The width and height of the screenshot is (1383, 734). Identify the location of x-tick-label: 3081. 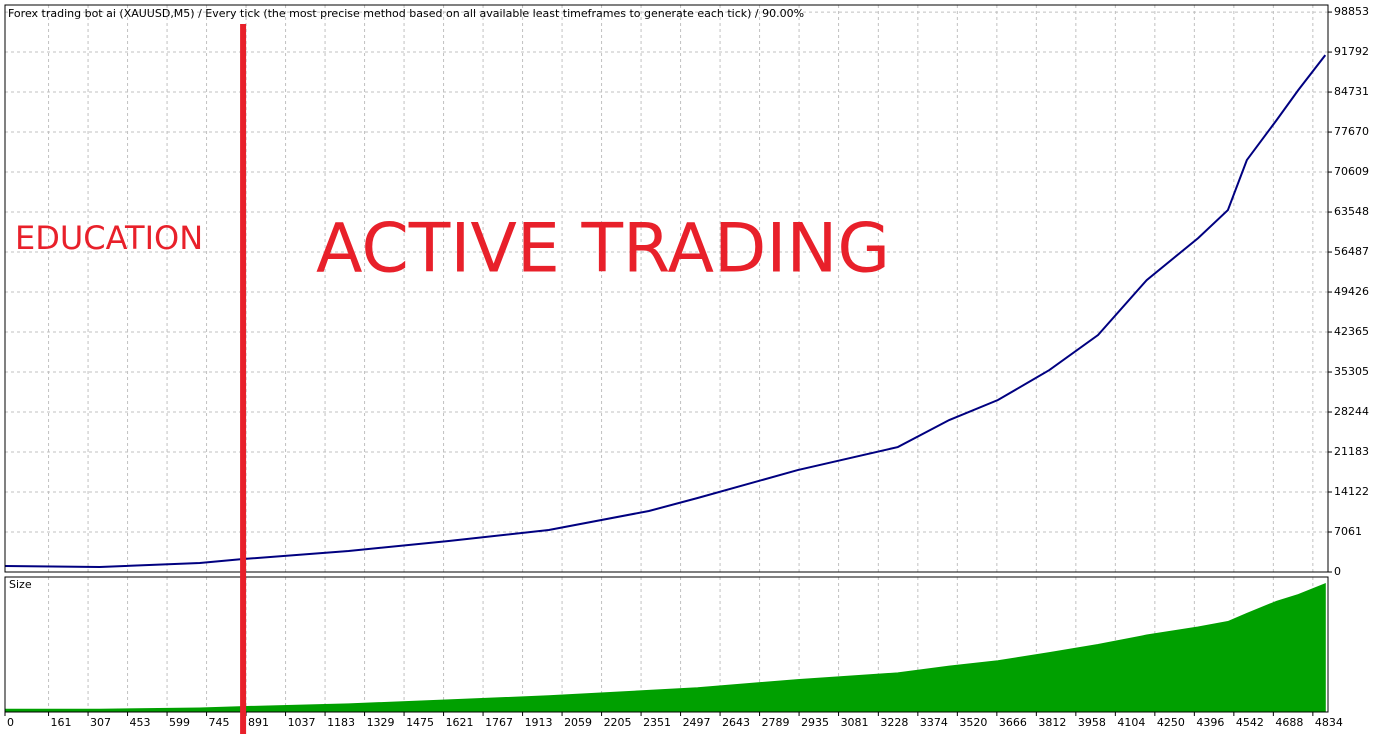
(855, 722).